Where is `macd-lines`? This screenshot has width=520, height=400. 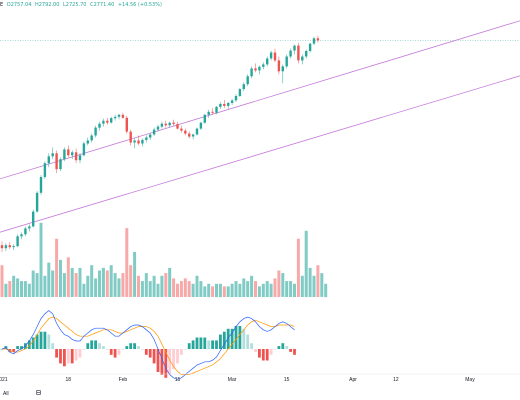
macd-lines is located at coordinates (148, 345).